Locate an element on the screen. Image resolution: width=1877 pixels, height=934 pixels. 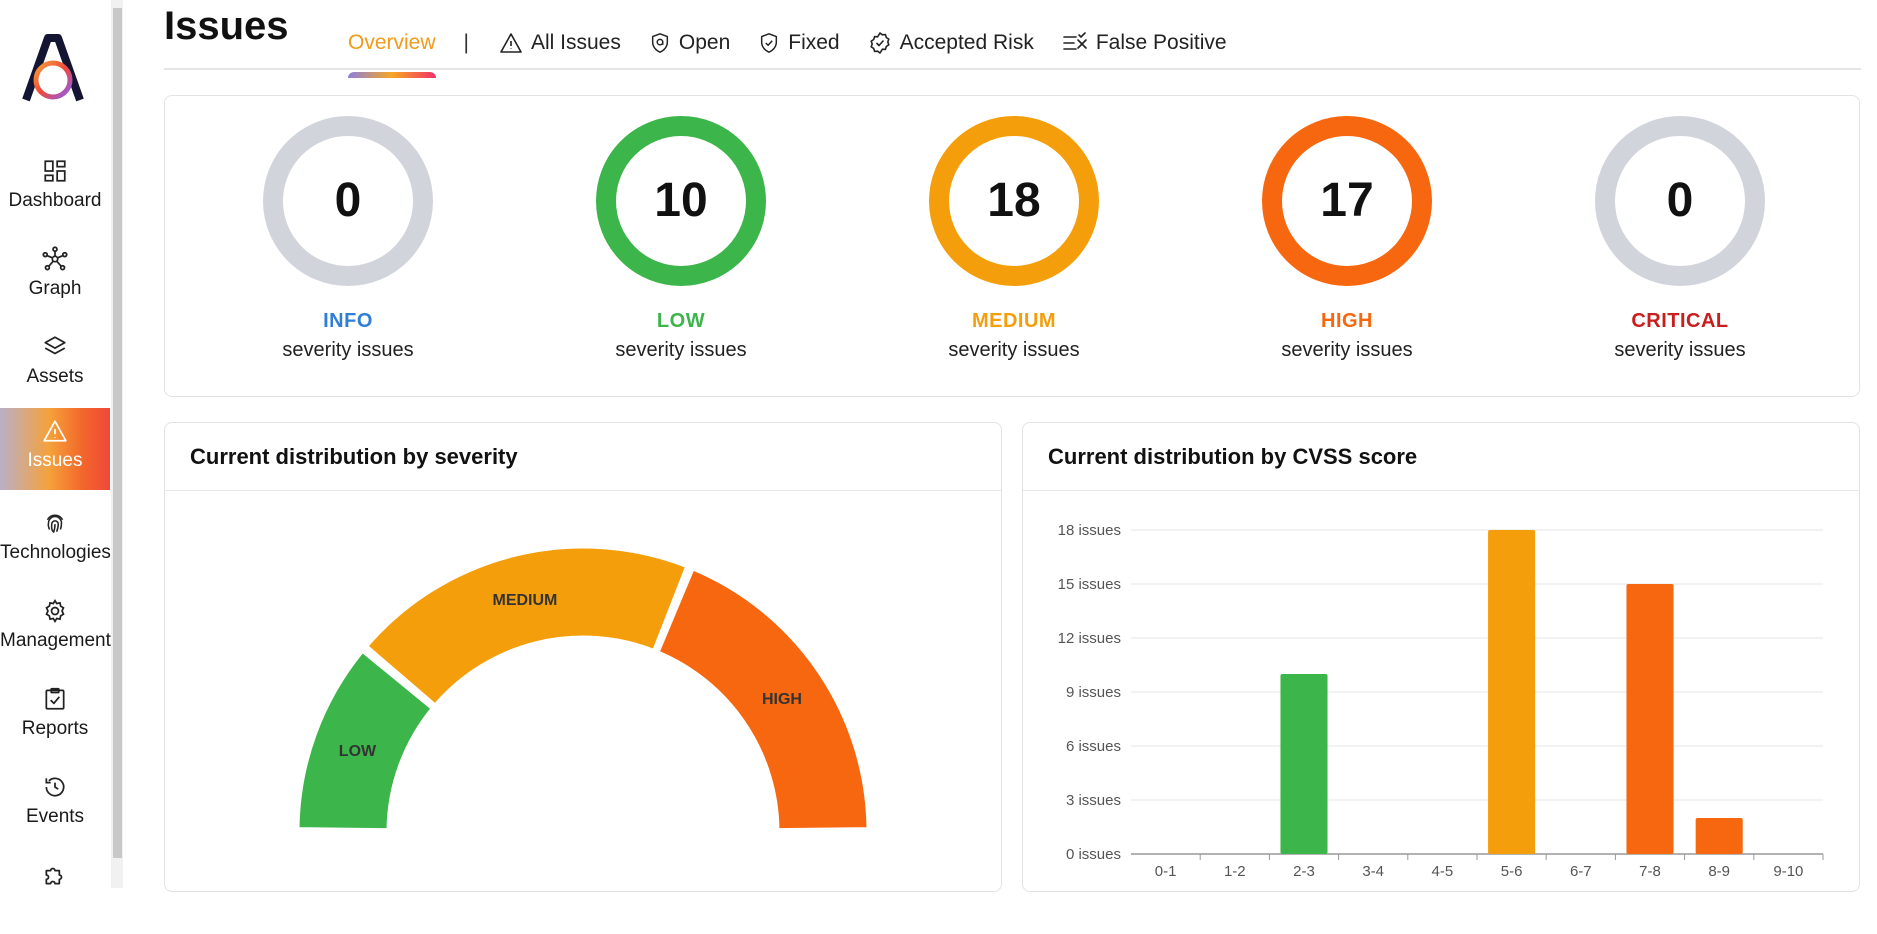
severity-ring: 10 is located at coordinates (681, 201).